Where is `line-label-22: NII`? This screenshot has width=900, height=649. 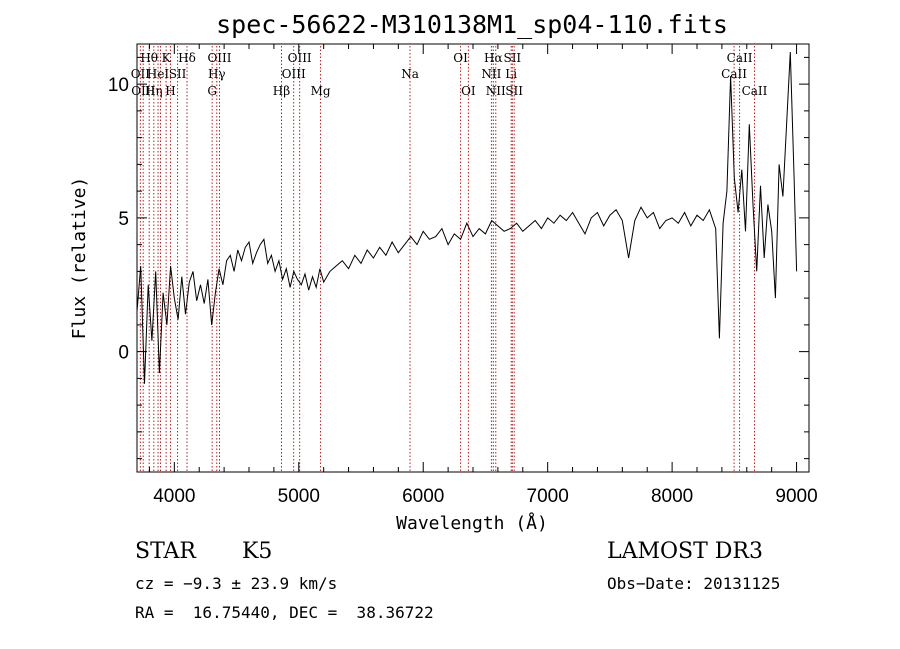
line-label-22: NII is located at coordinates (496, 91).